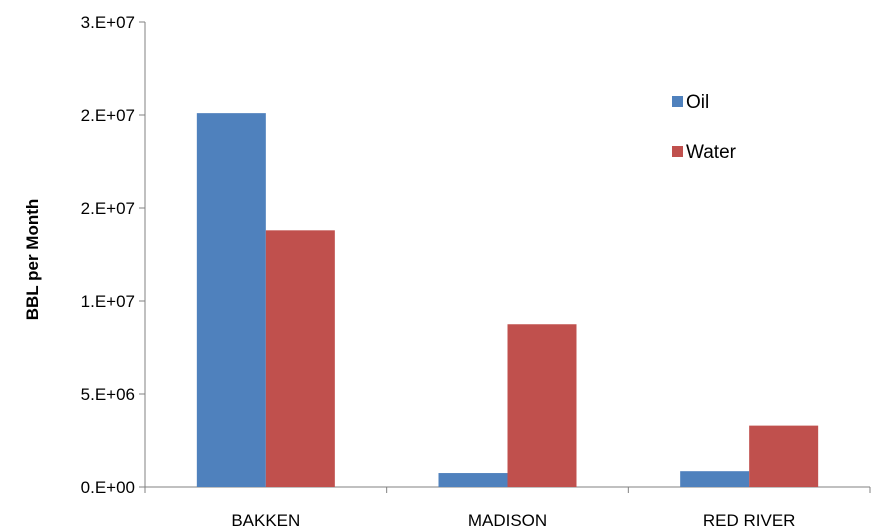  What do you see at coordinates (113, 255) in the screenshot?
I see `y-axis-ticks: 0.E+00 5.E+06 1.E+07 2.E+07 2.E+07 3.E+07` at bounding box center [113, 255].